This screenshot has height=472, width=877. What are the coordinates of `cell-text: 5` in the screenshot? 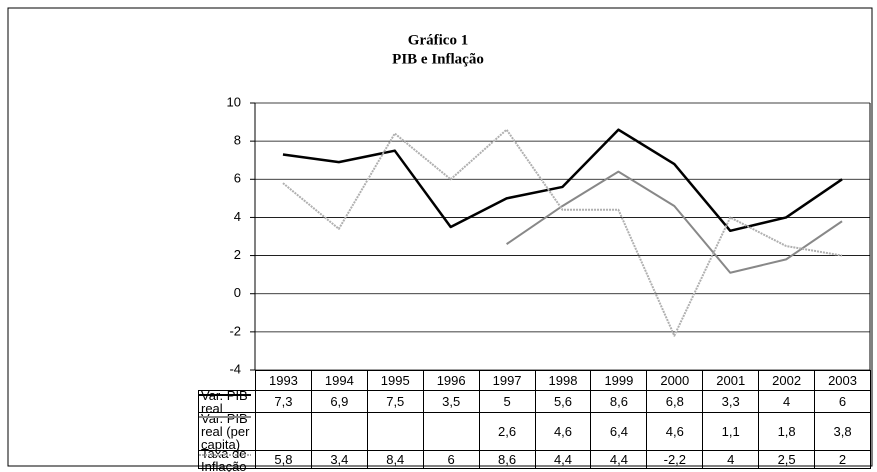 It's located at (507, 401).